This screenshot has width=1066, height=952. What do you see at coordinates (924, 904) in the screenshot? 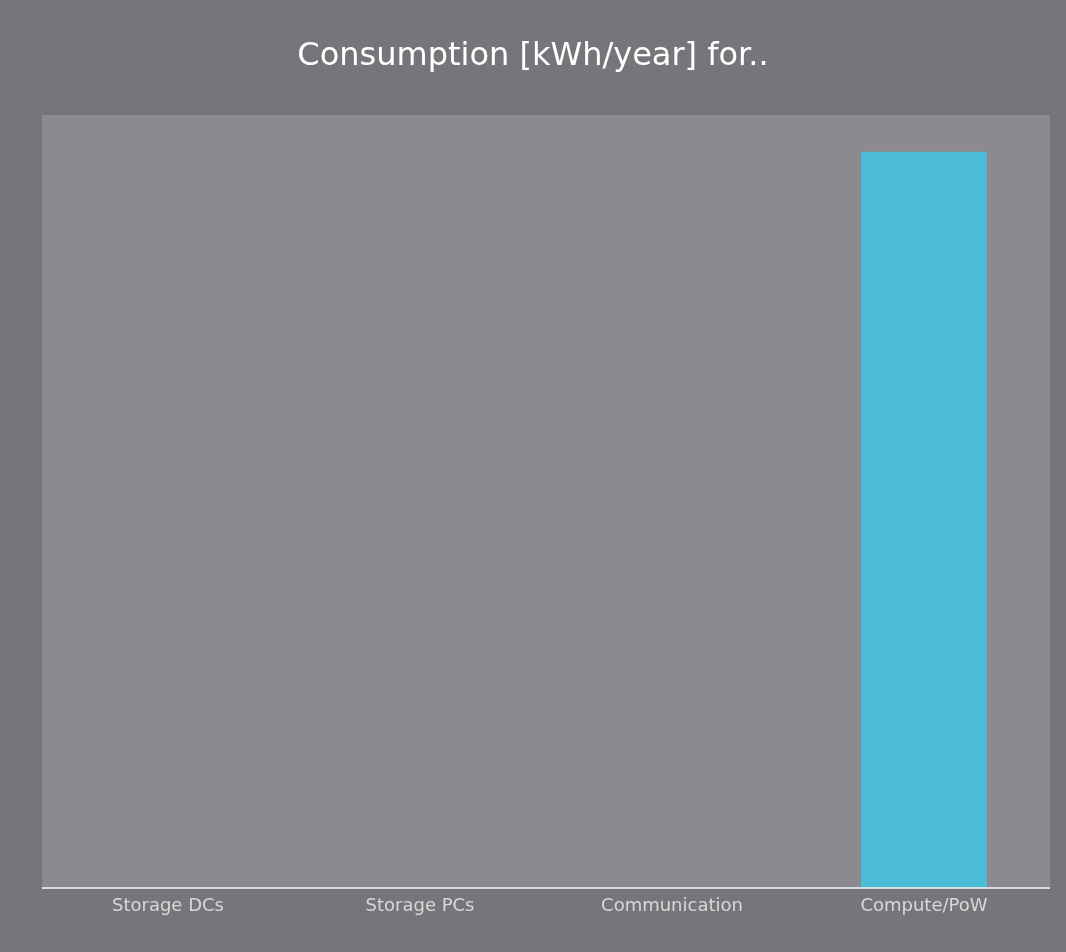
I see `x-tick-label: Compute/PoW` at bounding box center [924, 904].